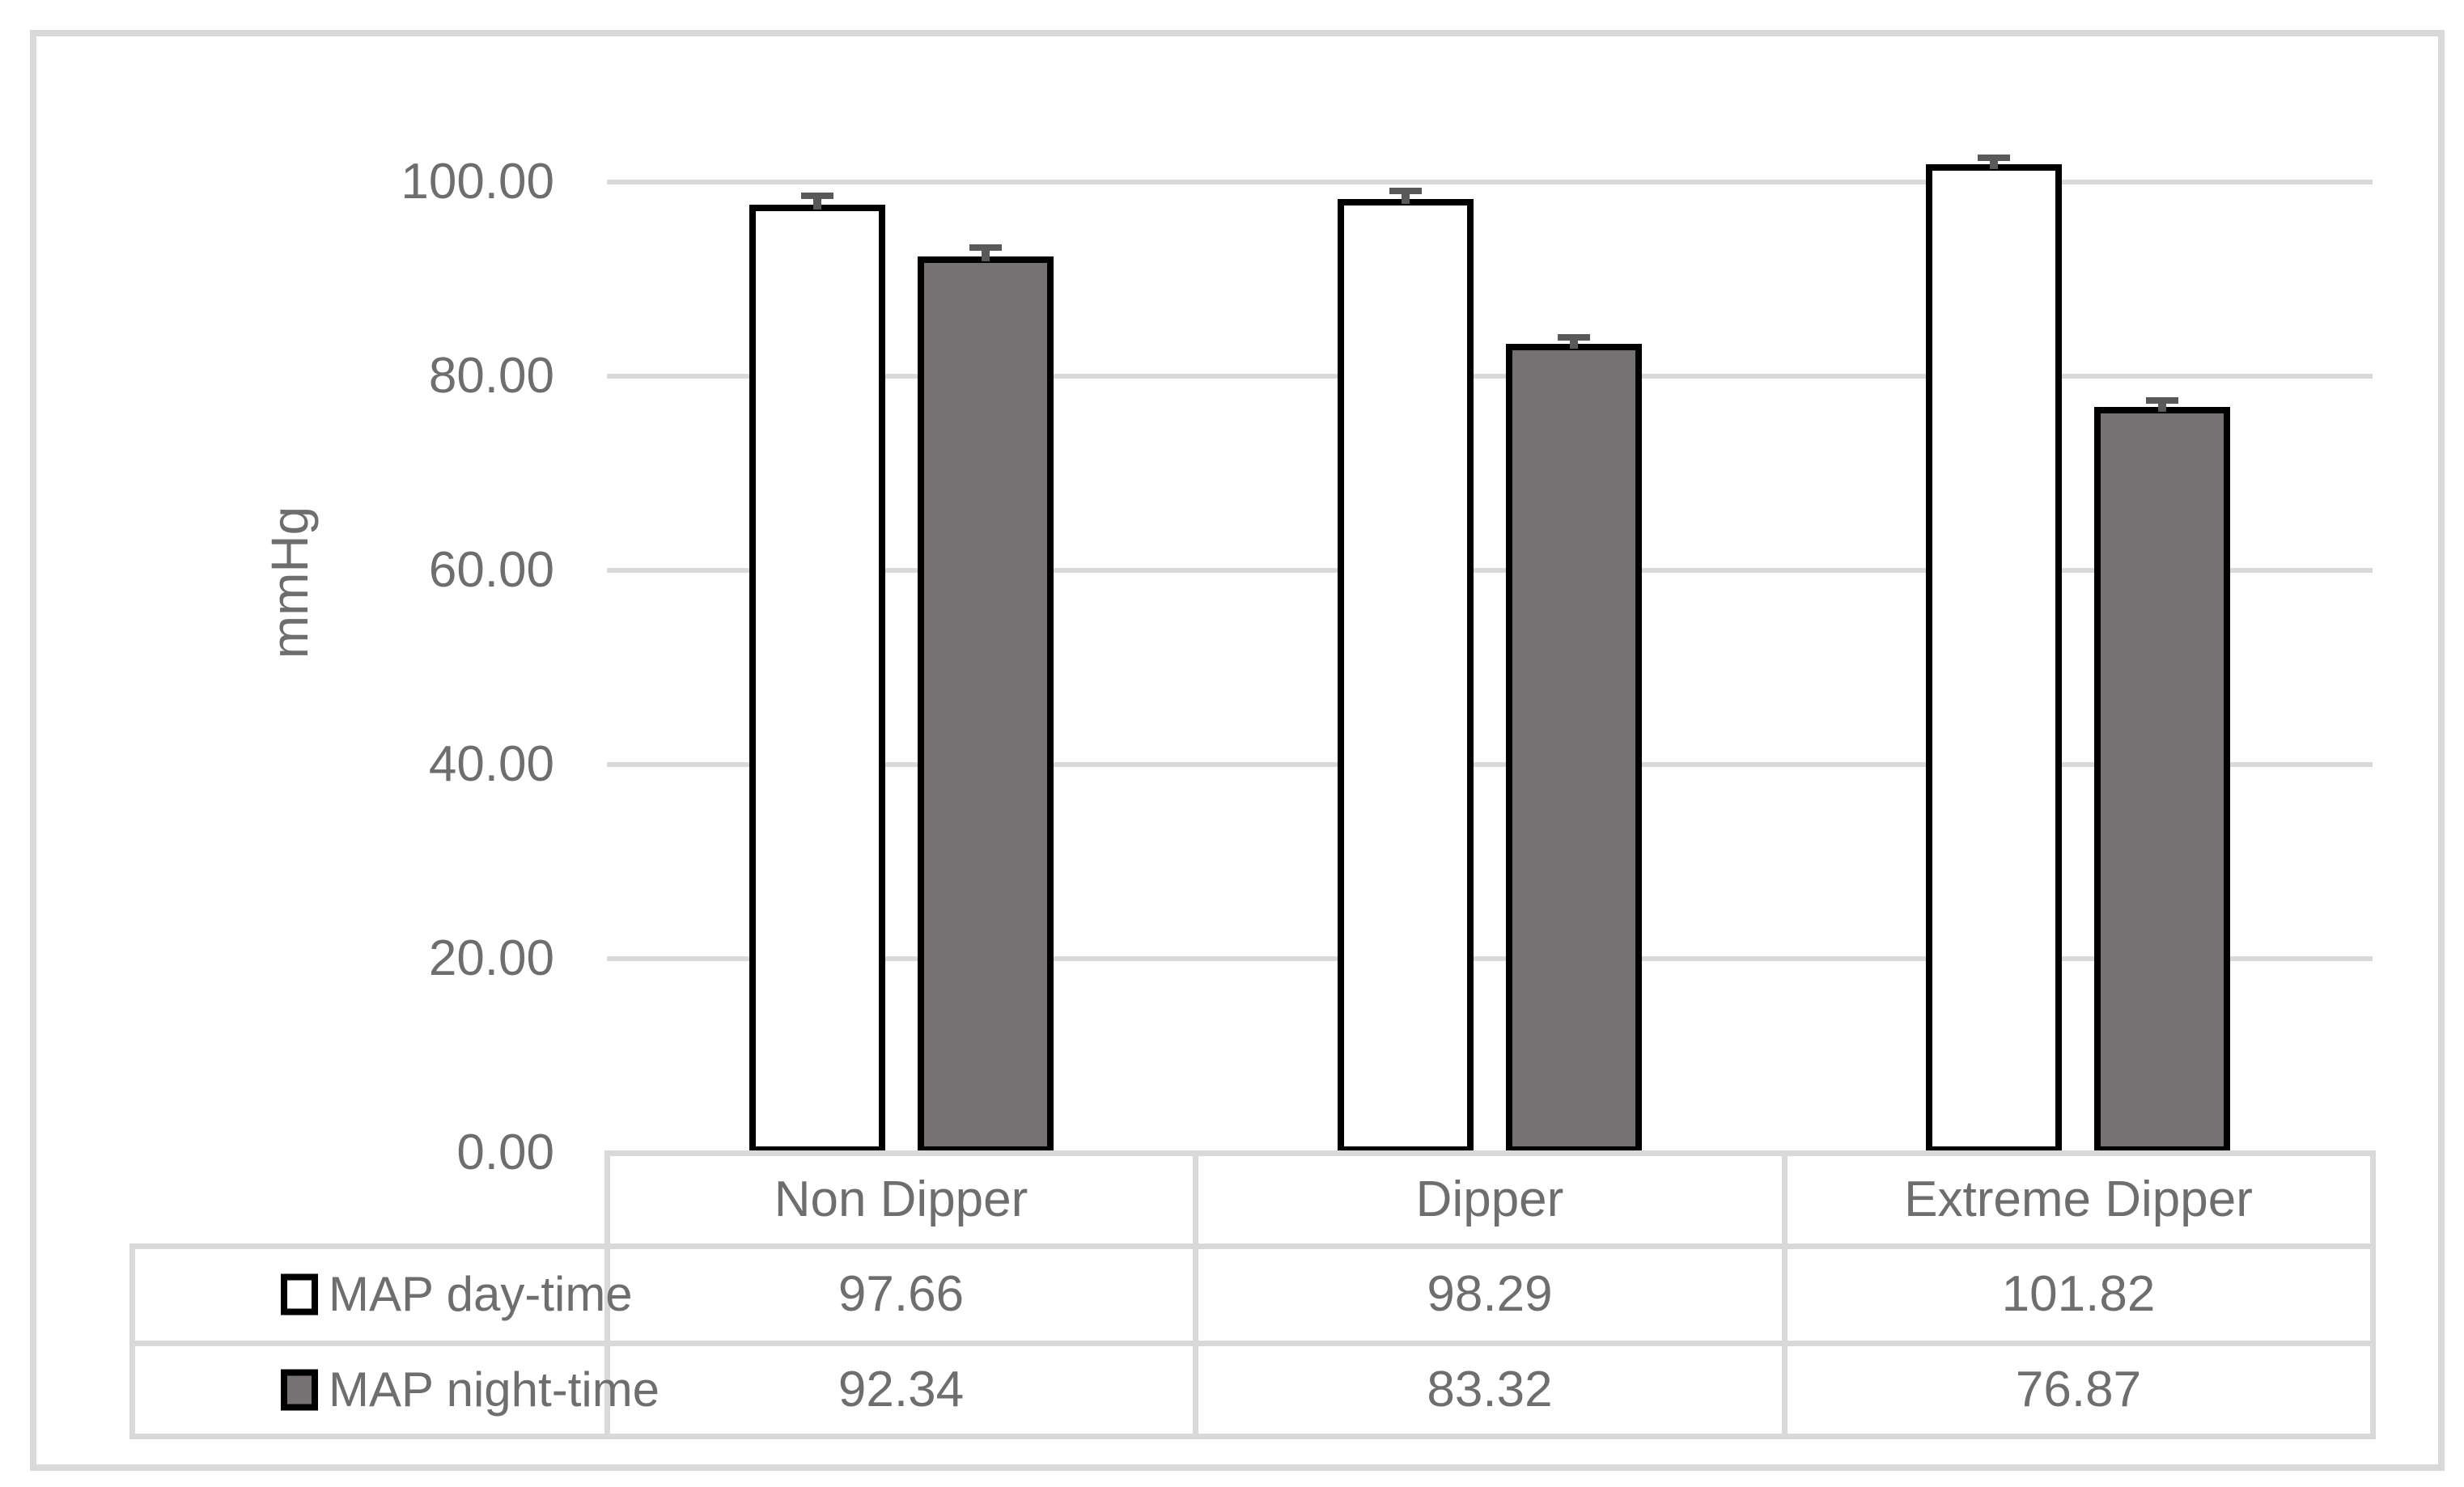 Image resolution: width=2464 pixels, height=1487 pixels. I want to click on y-tick-label-80: 80.00, so click(491, 376).